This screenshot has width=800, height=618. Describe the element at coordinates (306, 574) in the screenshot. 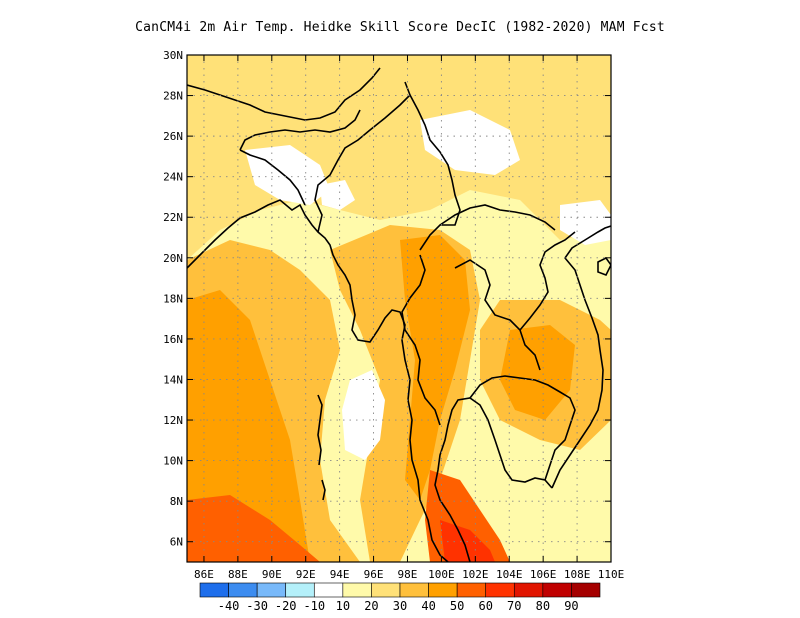

I see `lon-tick-label: 92E` at that location.